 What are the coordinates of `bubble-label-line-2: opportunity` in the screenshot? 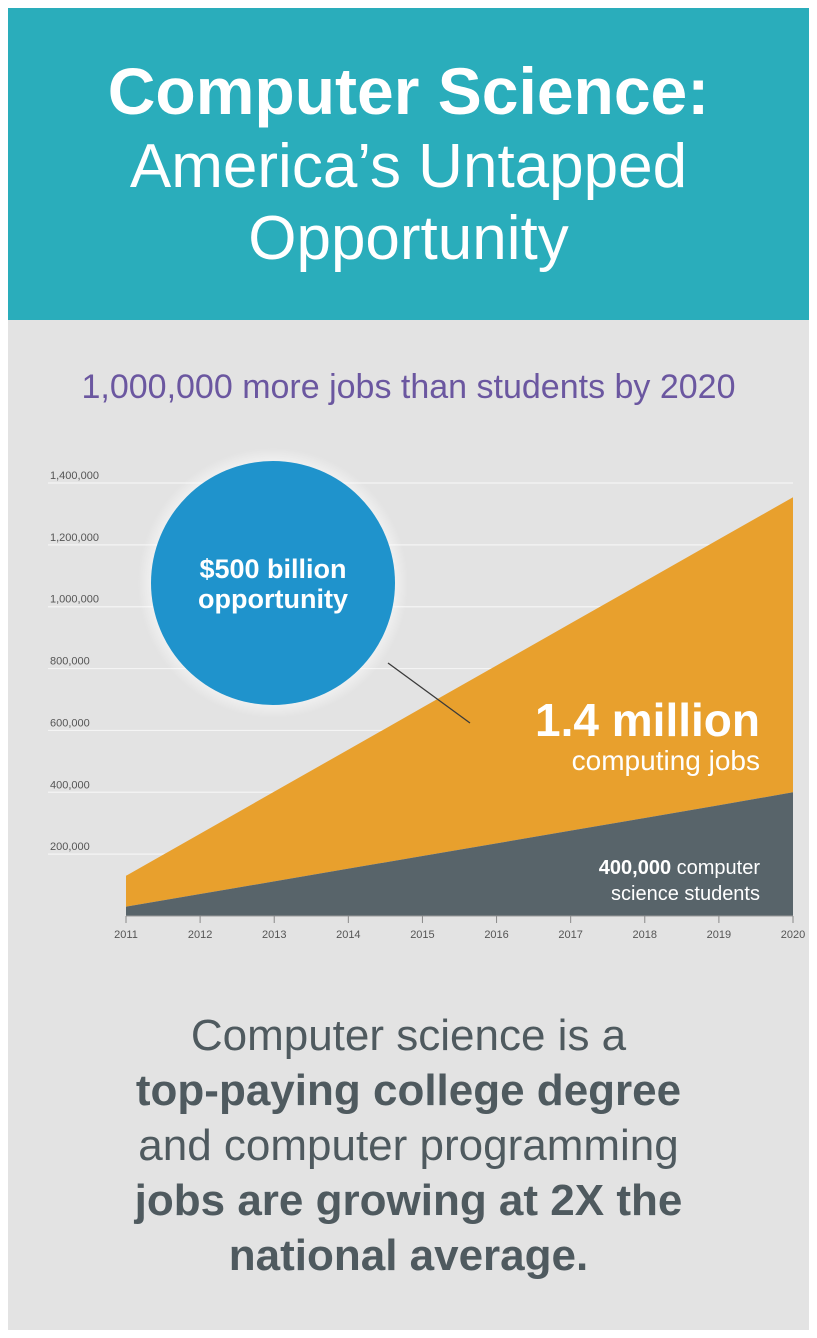 It's located at (273, 599).